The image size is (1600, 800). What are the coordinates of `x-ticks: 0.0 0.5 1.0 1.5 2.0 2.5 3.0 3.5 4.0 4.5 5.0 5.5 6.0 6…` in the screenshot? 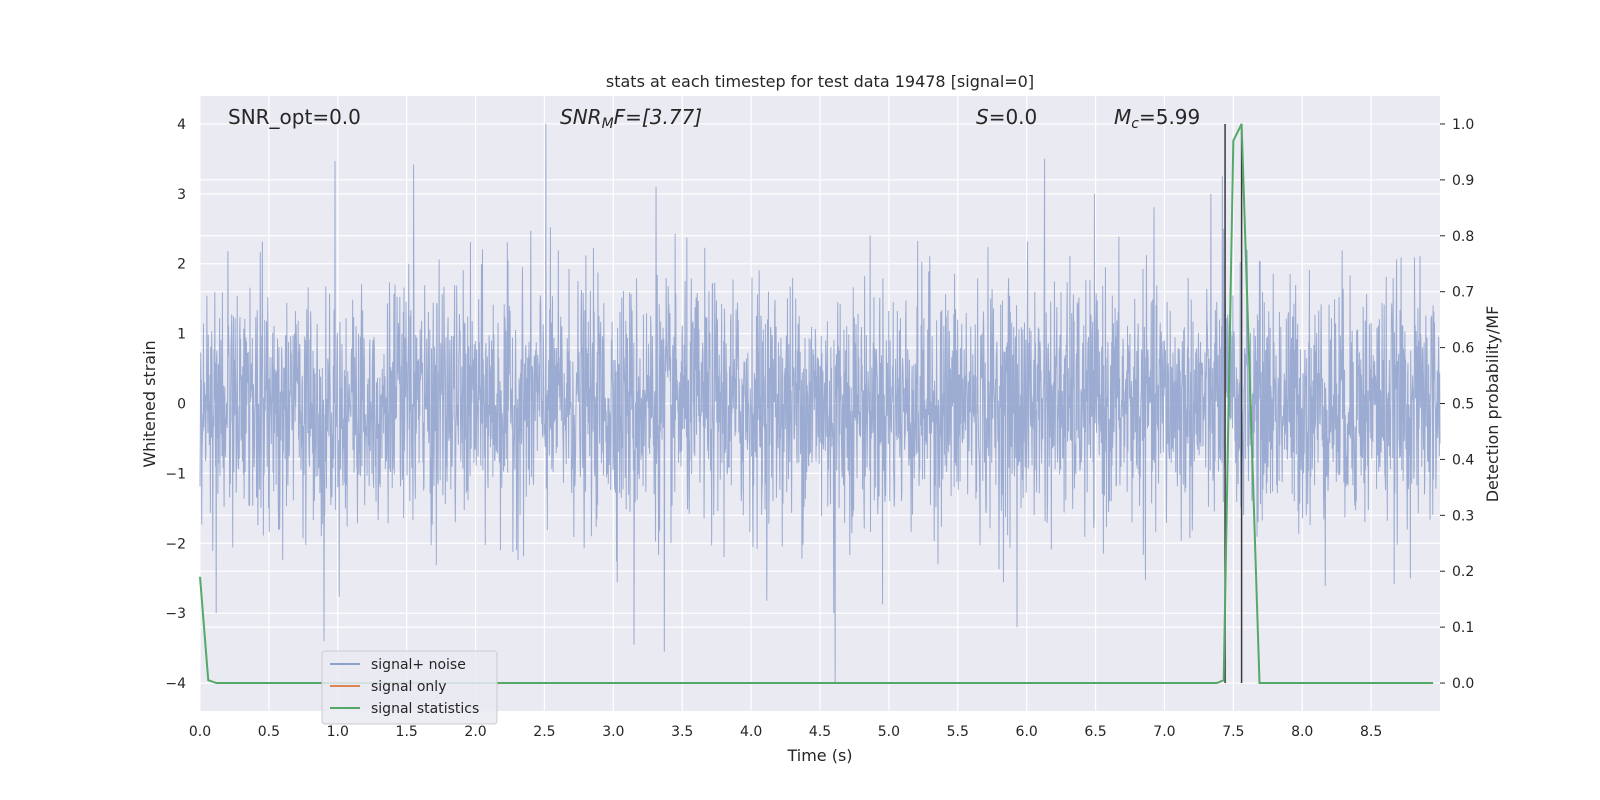 It's located at (785, 732).